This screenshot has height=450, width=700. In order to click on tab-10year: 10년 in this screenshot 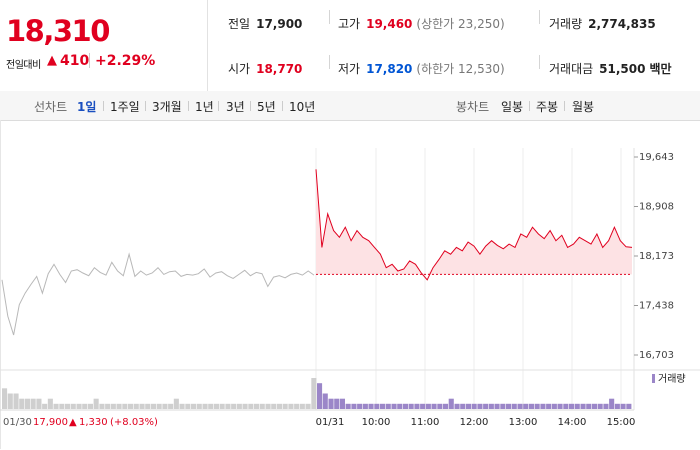, I will do `click(302, 107)`.